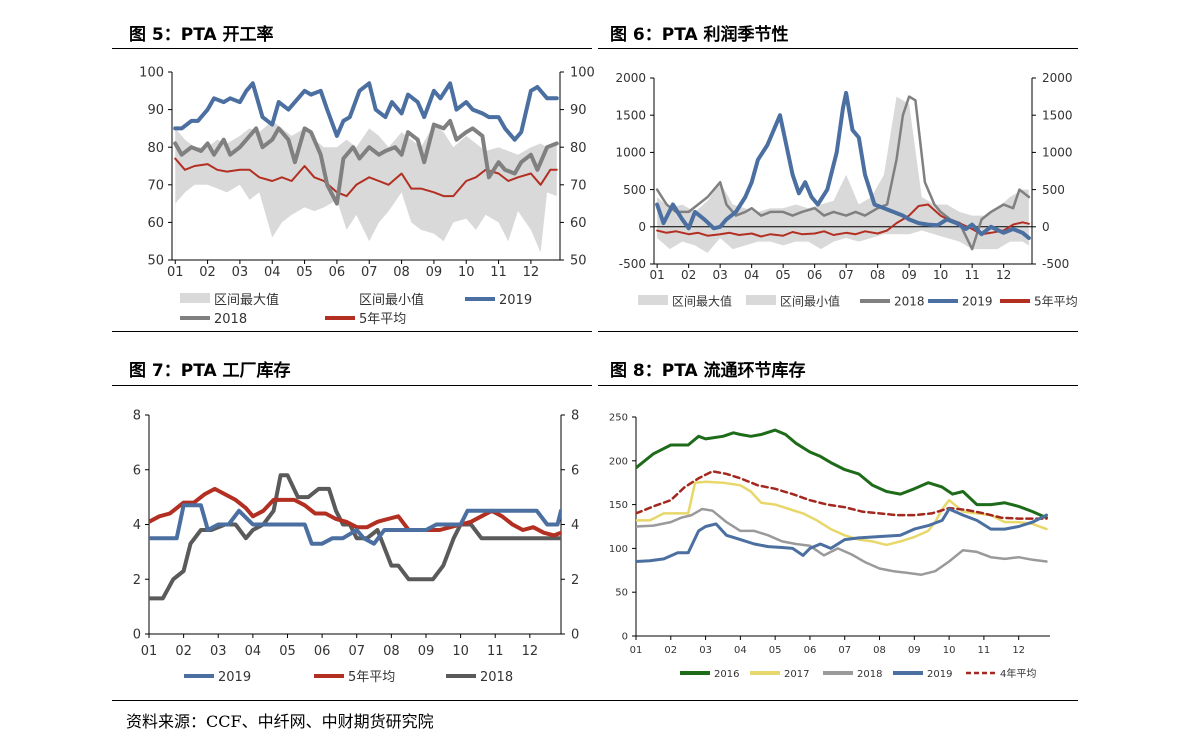 The image size is (1191, 749). I want to click on y-tick-label: 2, so click(137, 580).